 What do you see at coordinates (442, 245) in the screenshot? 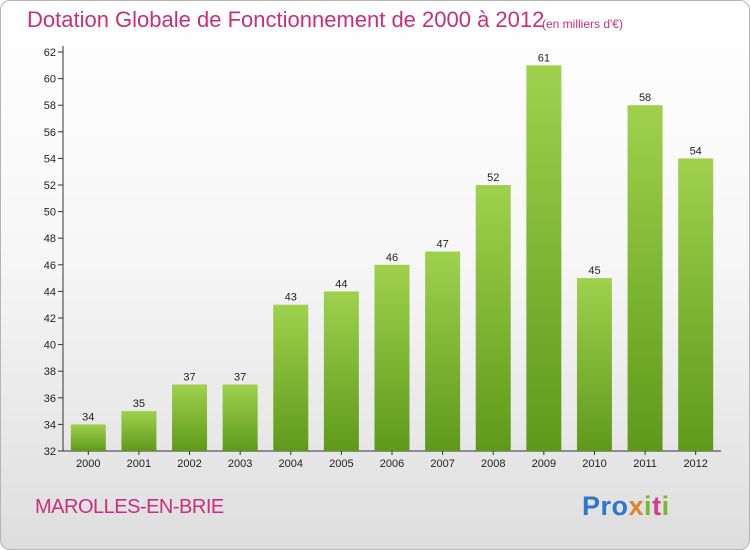
I see `bar-value-label: 47` at bounding box center [442, 245].